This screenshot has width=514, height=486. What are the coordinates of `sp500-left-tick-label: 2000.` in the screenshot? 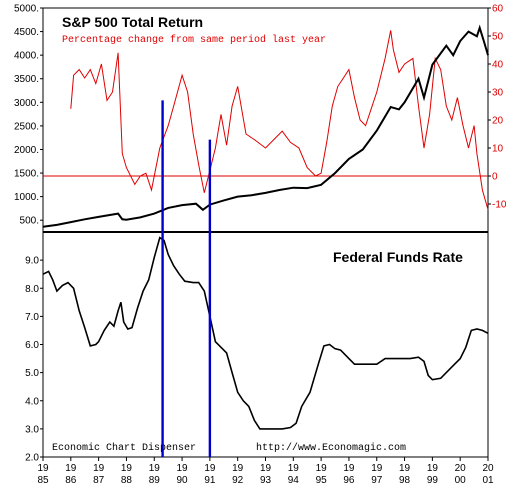 It's located at (26, 150).